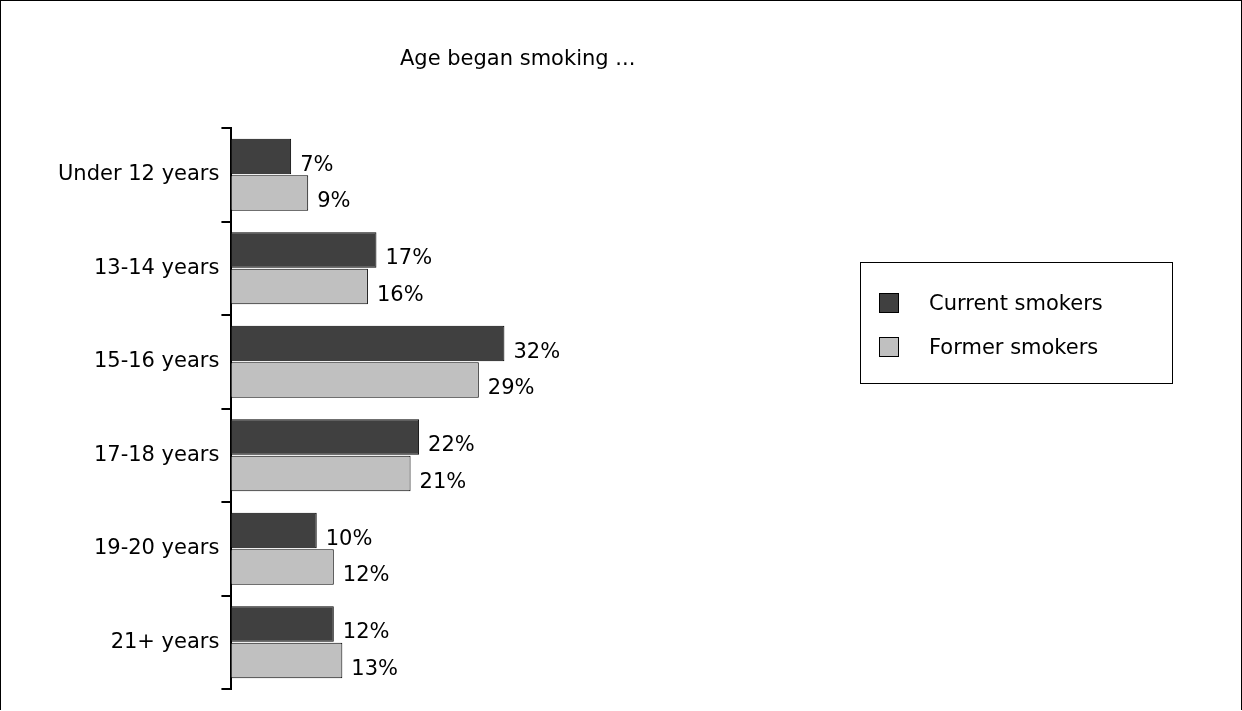 Image resolution: width=1242 pixels, height=711 pixels. Describe the element at coordinates (156, 453) in the screenshot. I see `y-tick-label: 17-18 years` at that location.